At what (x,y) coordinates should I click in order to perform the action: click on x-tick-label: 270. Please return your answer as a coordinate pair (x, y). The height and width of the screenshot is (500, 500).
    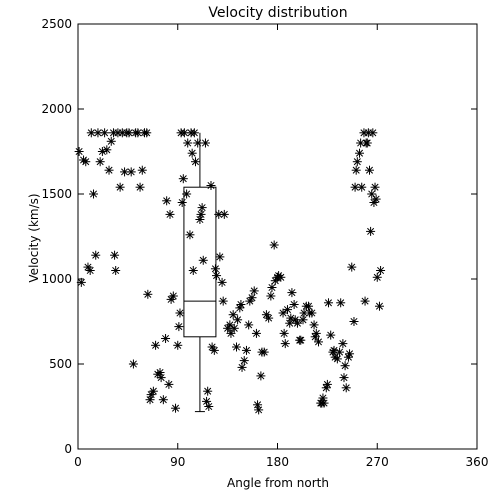
    Looking at the image, I should click on (377, 462).